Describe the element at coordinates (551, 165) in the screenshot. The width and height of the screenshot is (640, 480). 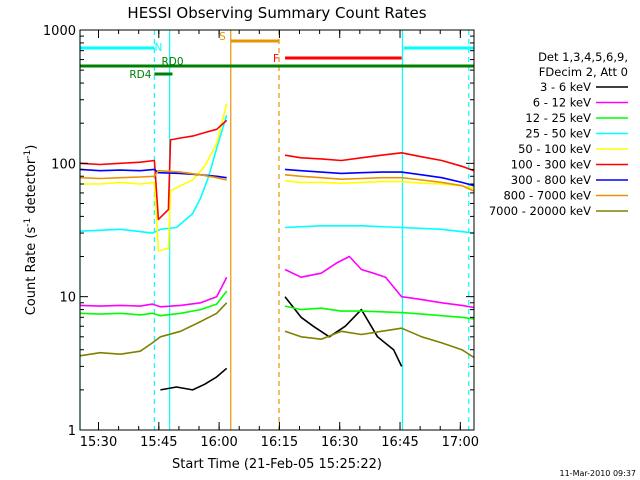
I see `legend-label-5: 100 - 300 keV` at that location.